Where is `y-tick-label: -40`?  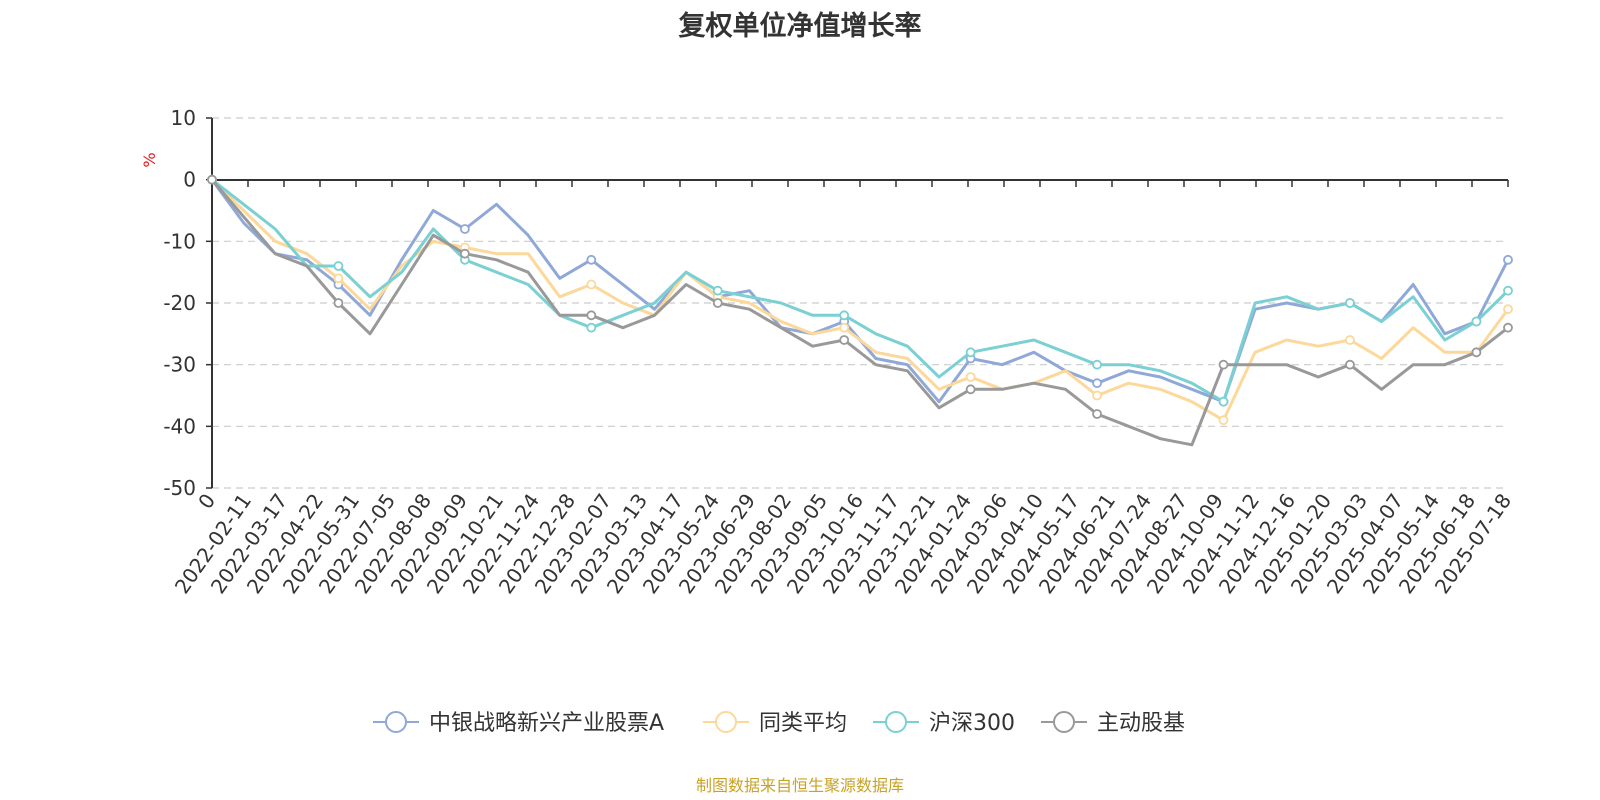 y-tick-label: -40 is located at coordinates (179, 426).